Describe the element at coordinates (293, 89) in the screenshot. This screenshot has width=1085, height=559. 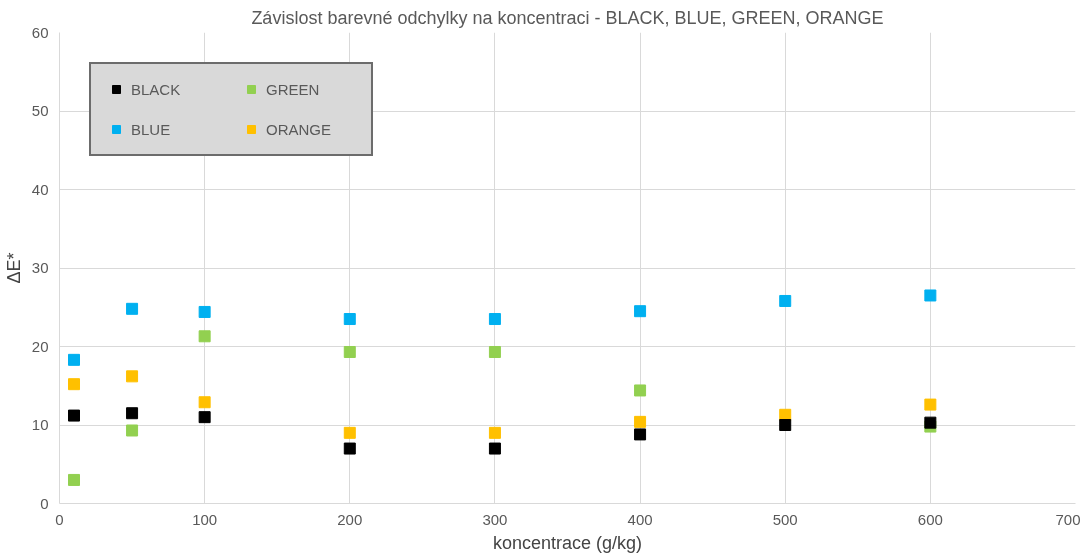
I see `legend-label: GREEN` at that location.